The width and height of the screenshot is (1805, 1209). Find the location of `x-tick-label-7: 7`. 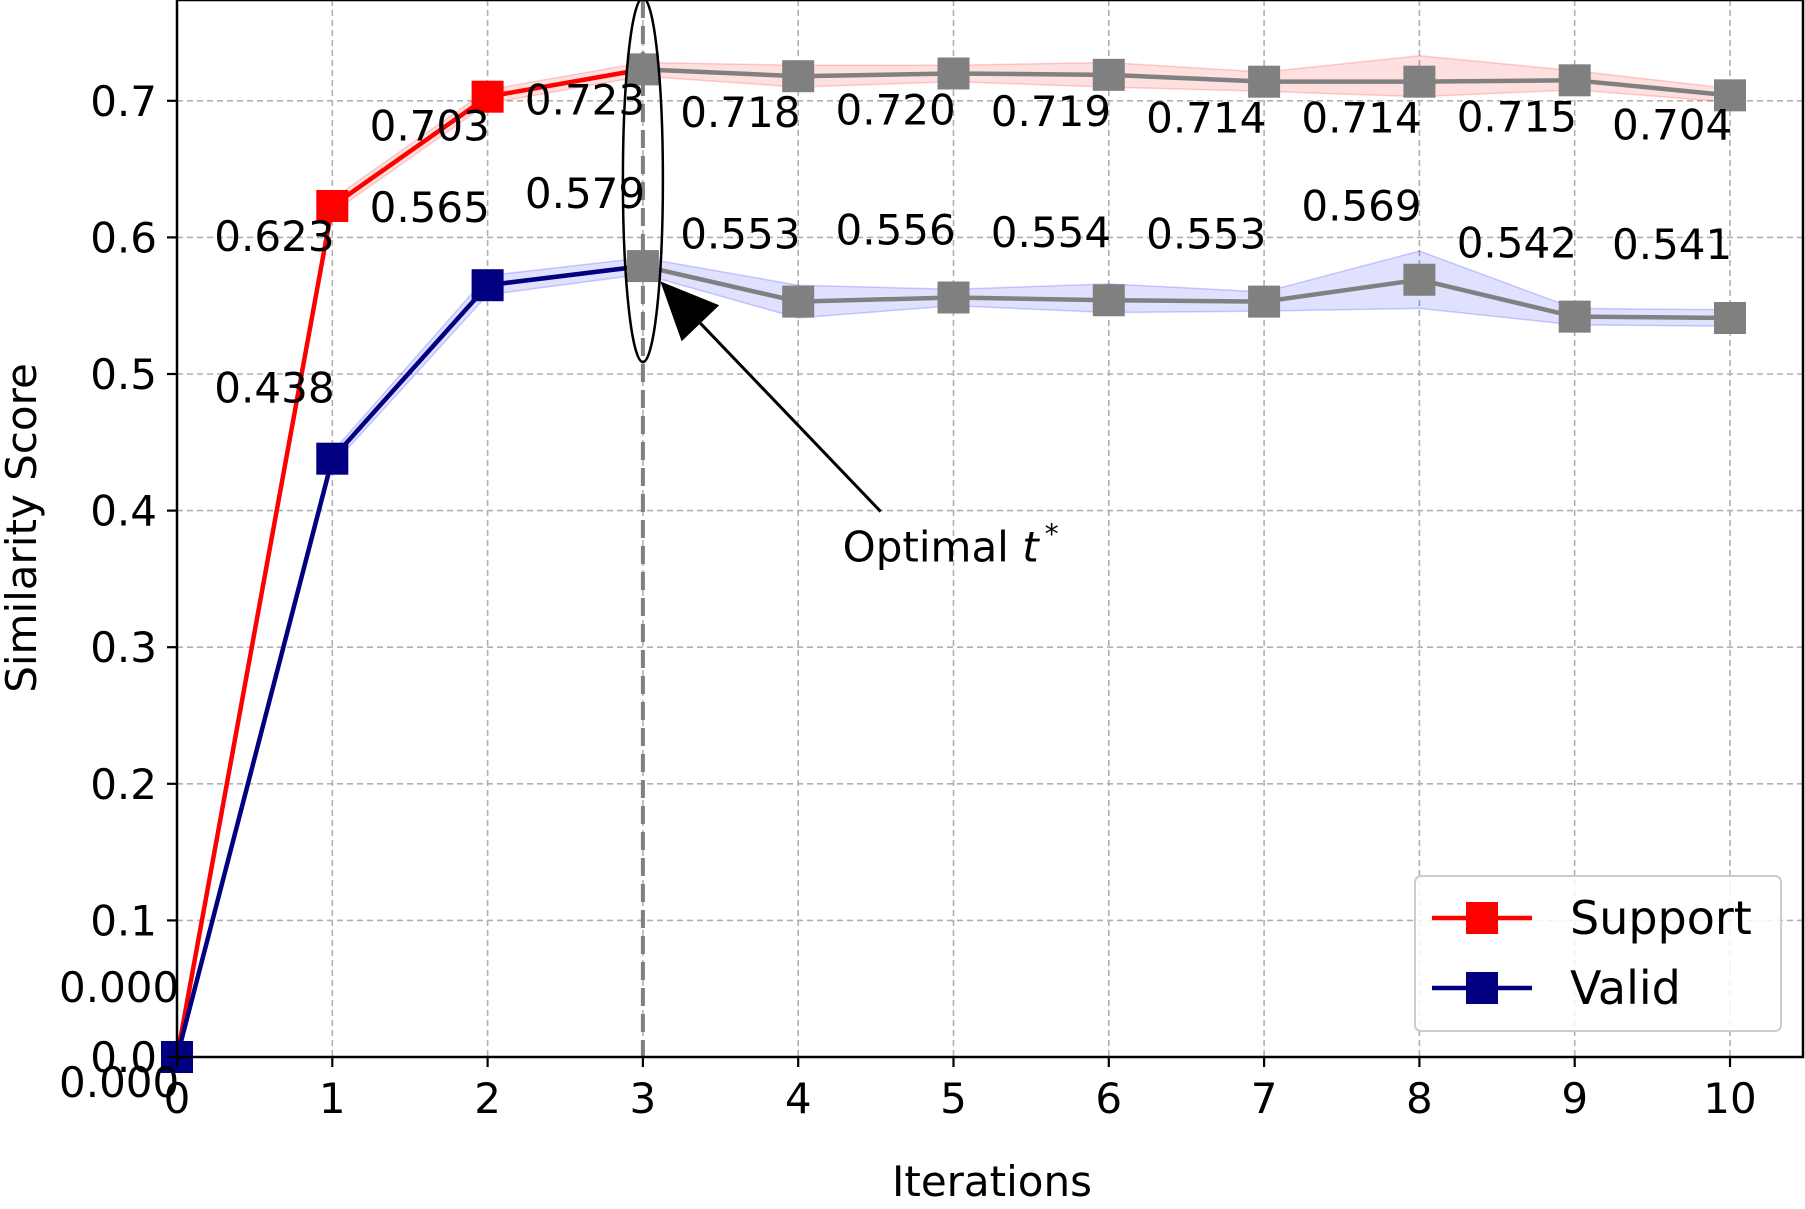

x-tick-label-7: 7 is located at coordinates (1264, 1098).